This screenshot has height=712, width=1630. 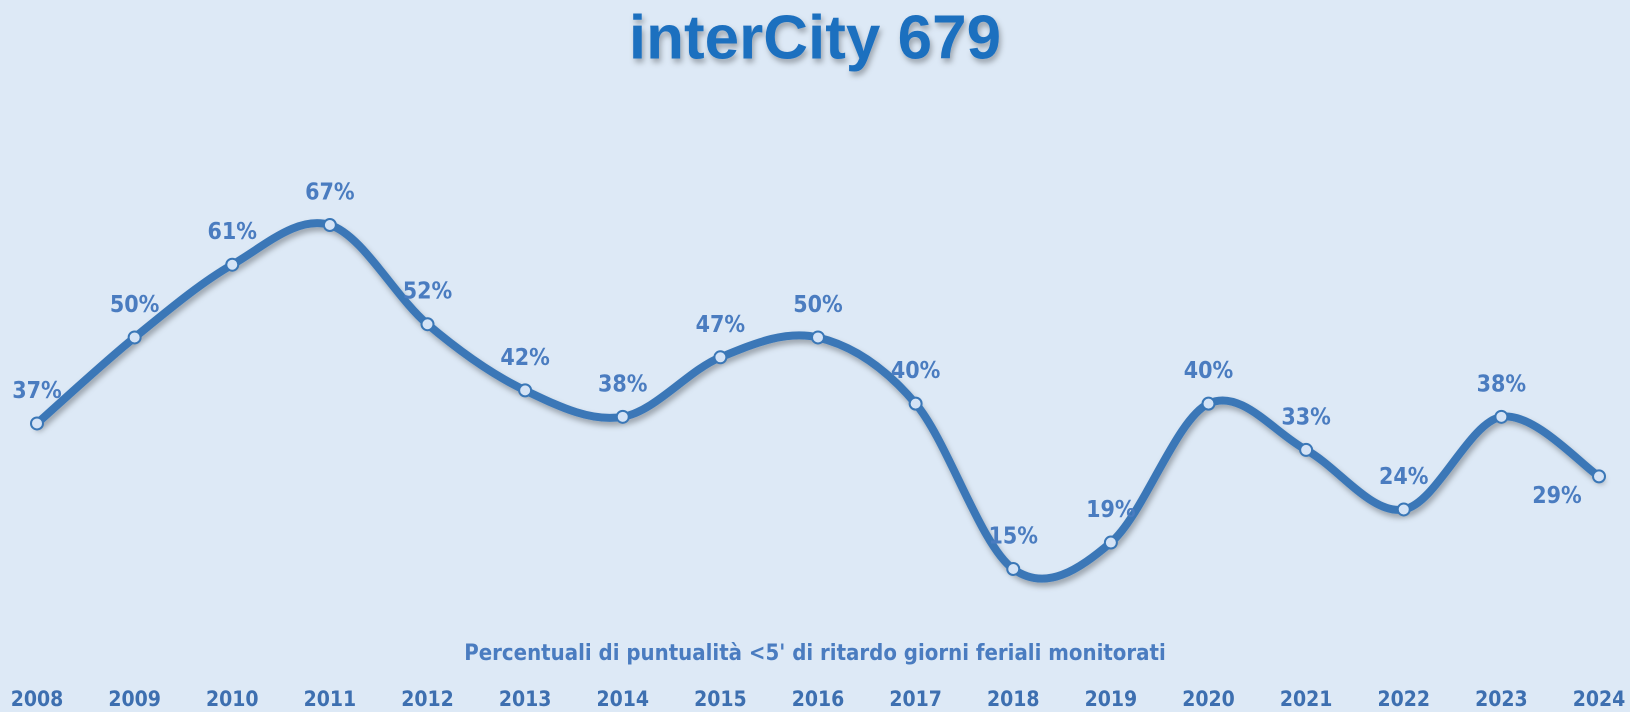 What do you see at coordinates (915, 699) in the screenshot?
I see `x-tick-label: 2017` at bounding box center [915, 699].